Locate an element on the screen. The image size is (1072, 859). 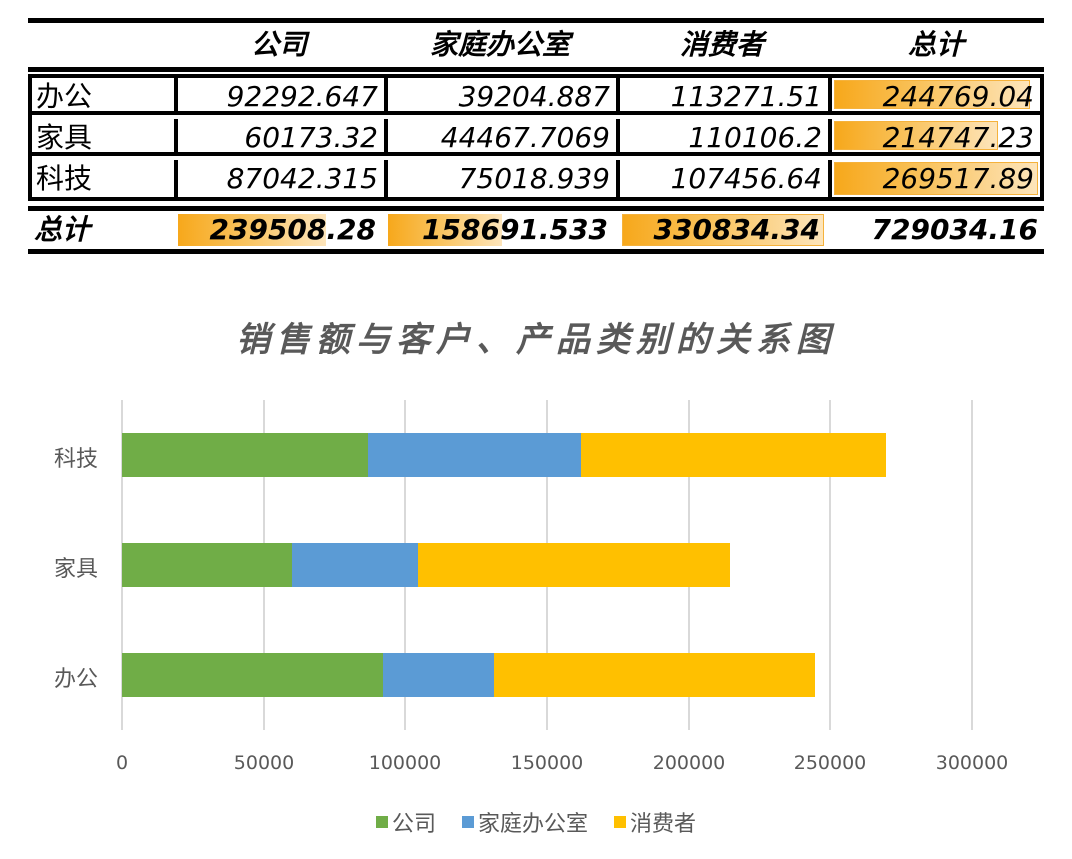
table-cell: 39204.887 is located at coordinates (504, 96).